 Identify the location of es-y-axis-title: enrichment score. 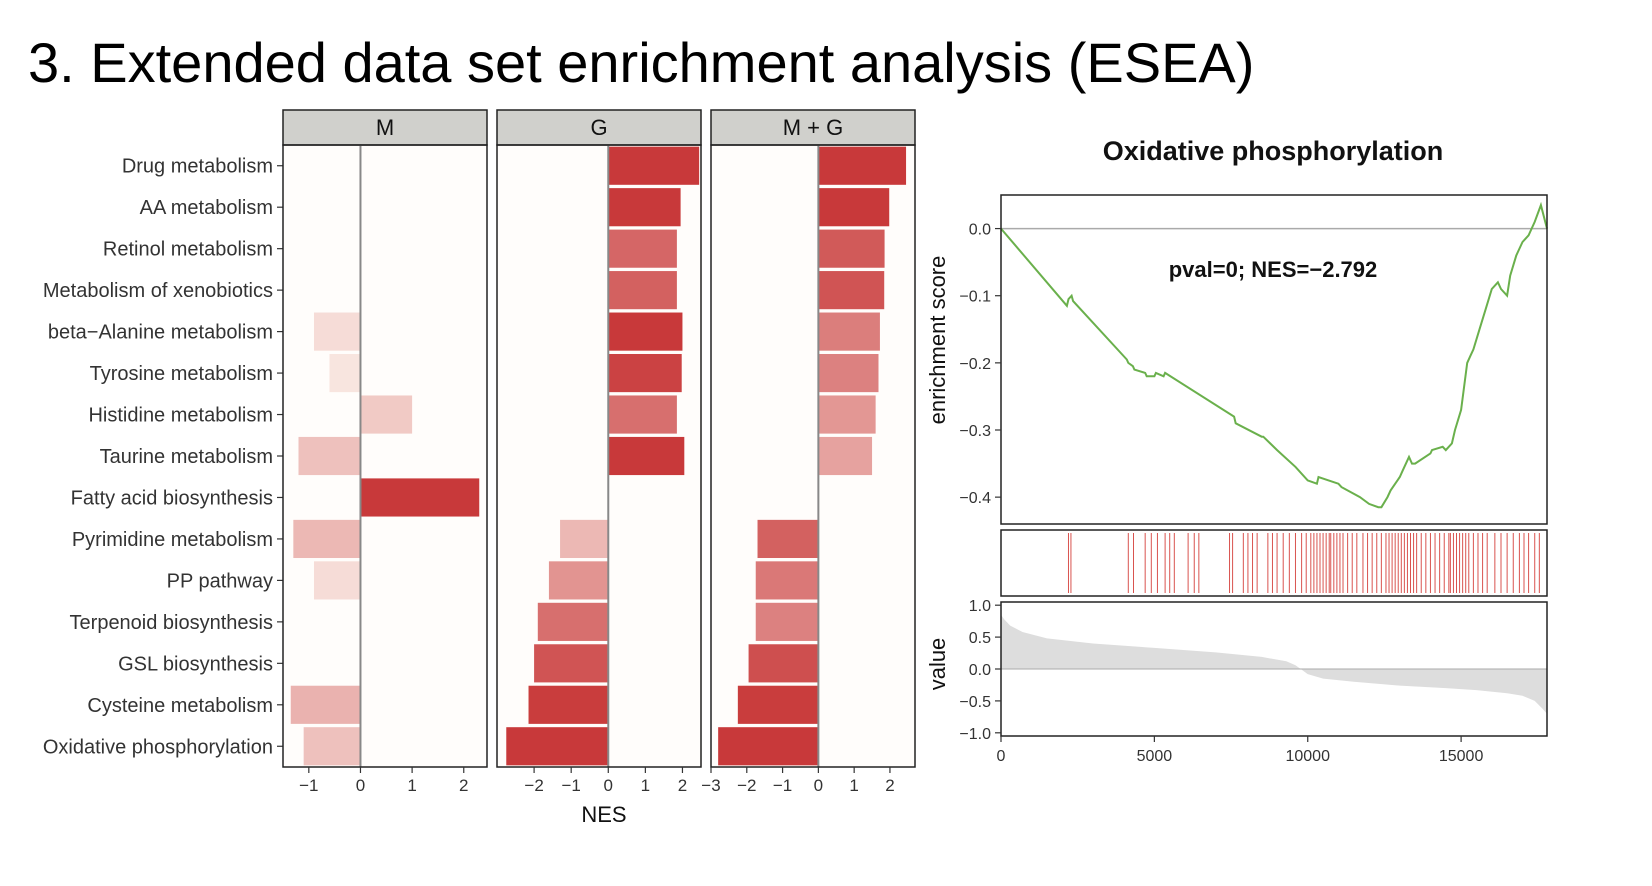
(937, 340).